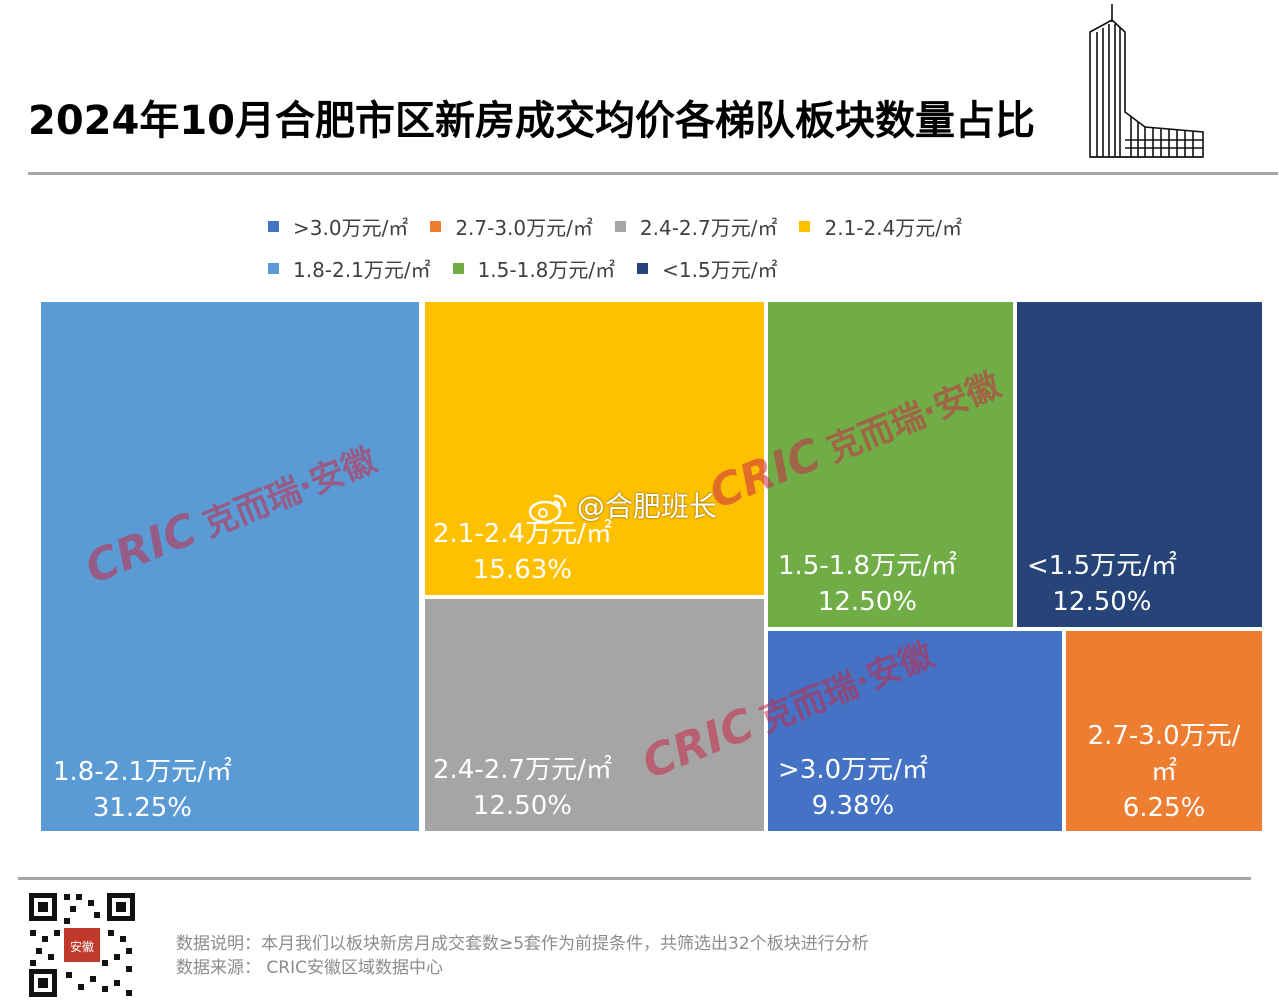 The image size is (1279, 1007). Describe the element at coordinates (853, 806) in the screenshot. I see `tile-value: 9.38%` at that location.